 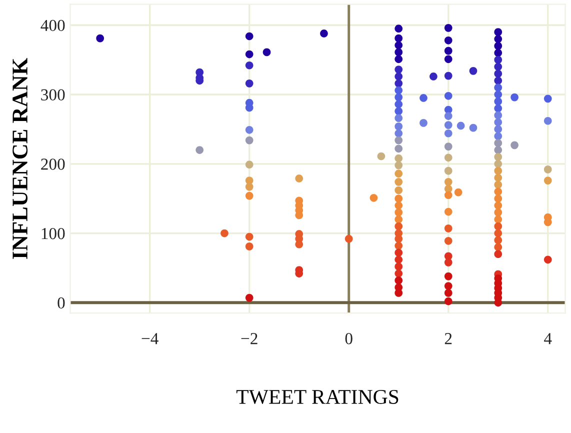 I want to click on y-tick-label: 100, so click(x=53, y=234).